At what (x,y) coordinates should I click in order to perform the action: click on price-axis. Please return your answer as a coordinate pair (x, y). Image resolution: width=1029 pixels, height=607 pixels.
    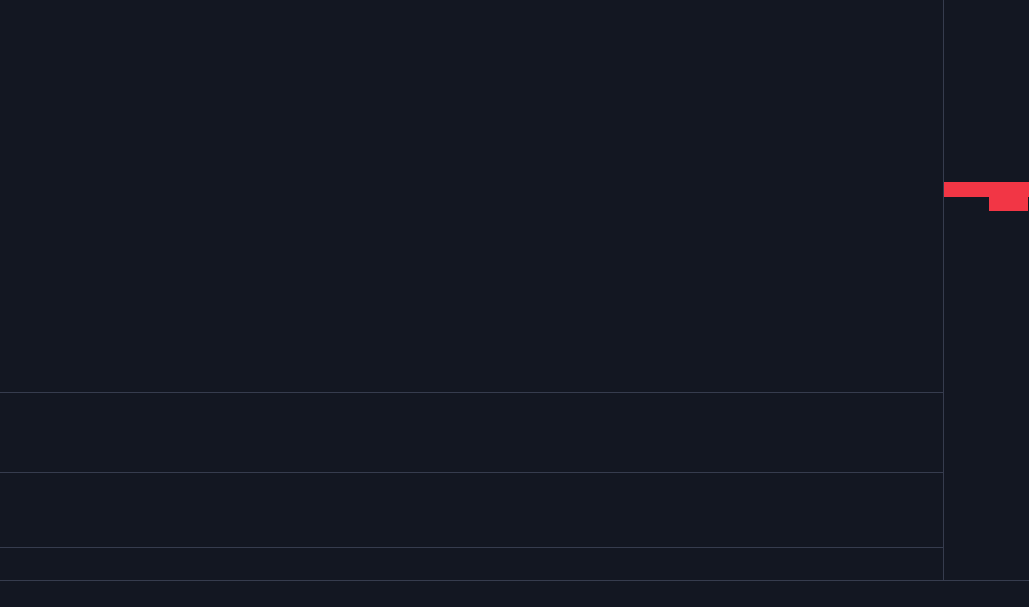
    Looking at the image, I should click on (986, 290).